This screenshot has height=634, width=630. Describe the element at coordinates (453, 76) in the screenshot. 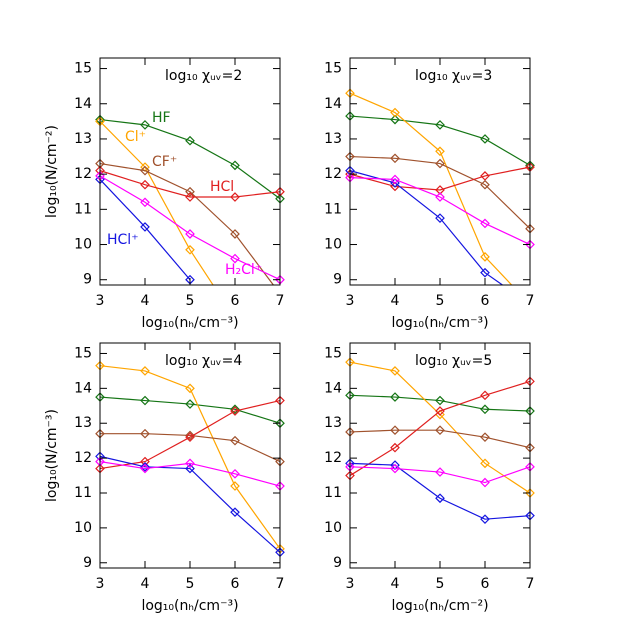

I see `panel-title: log₁₀ χᵤᵥ=3` at that location.